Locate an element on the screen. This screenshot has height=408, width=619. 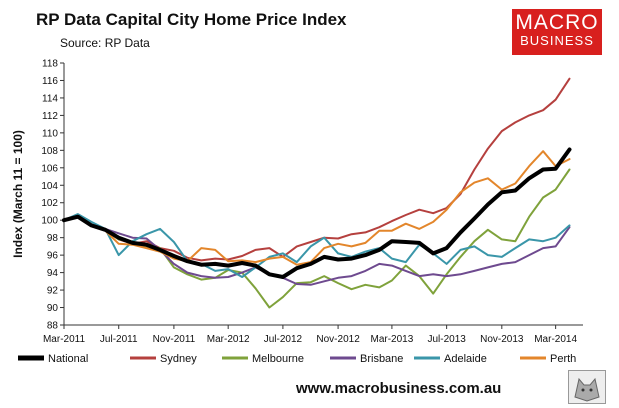
y-tick-label: 100 is located at coordinates (49, 221).